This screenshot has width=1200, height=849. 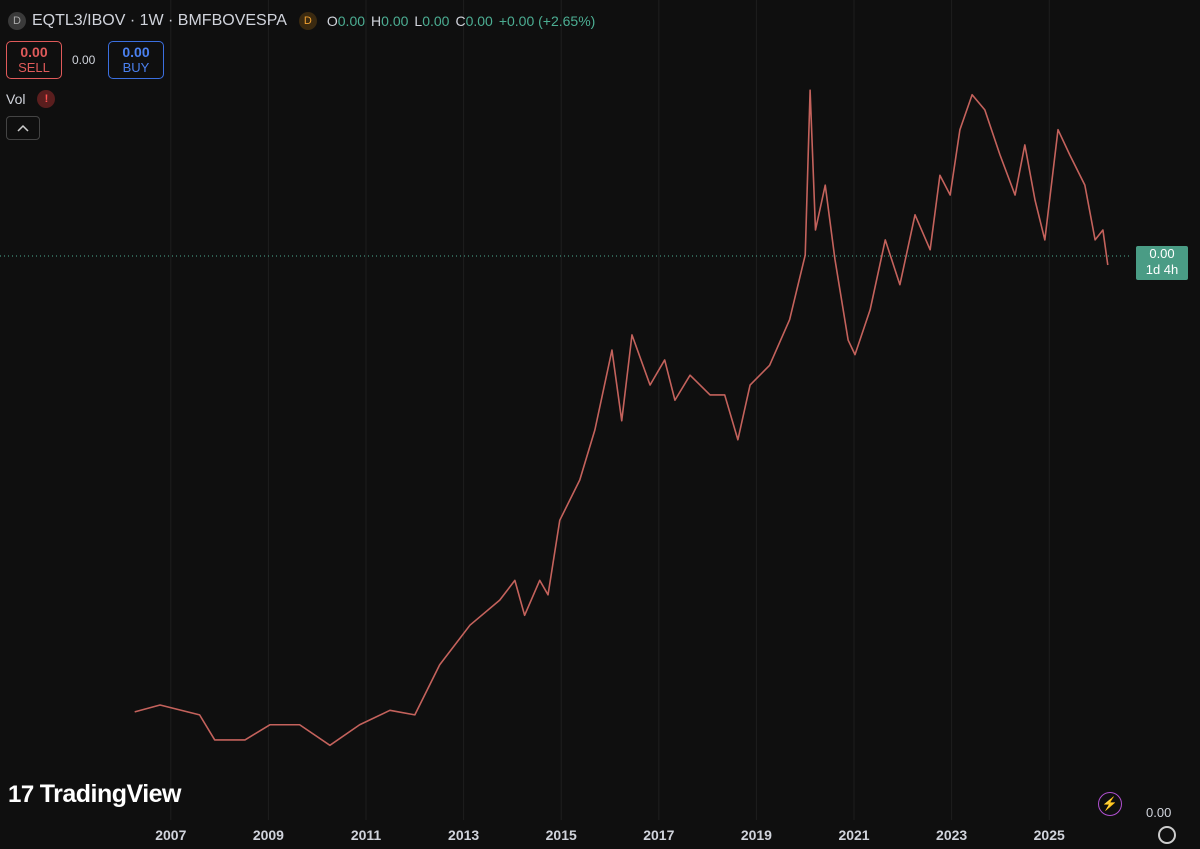 I want to click on symbol: EQTL3/IBOV · 1W · BMFBOVESPA, so click(x=159, y=20).